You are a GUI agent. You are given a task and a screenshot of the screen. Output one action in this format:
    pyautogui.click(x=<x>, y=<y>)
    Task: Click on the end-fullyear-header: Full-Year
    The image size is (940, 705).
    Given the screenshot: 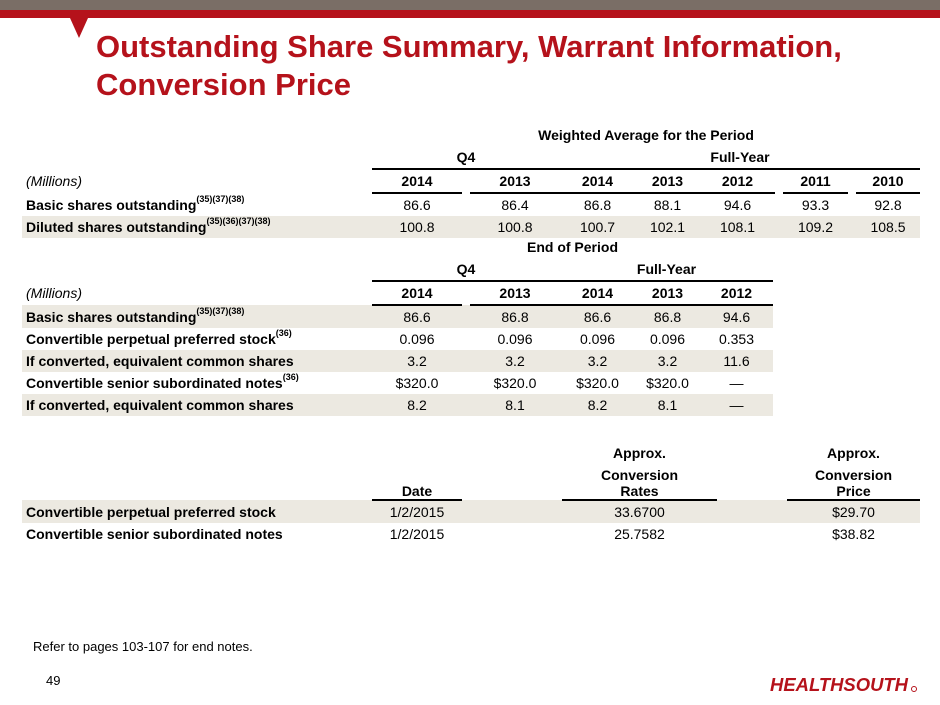 What is the action you would take?
    pyautogui.click(x=666, y=270)
    